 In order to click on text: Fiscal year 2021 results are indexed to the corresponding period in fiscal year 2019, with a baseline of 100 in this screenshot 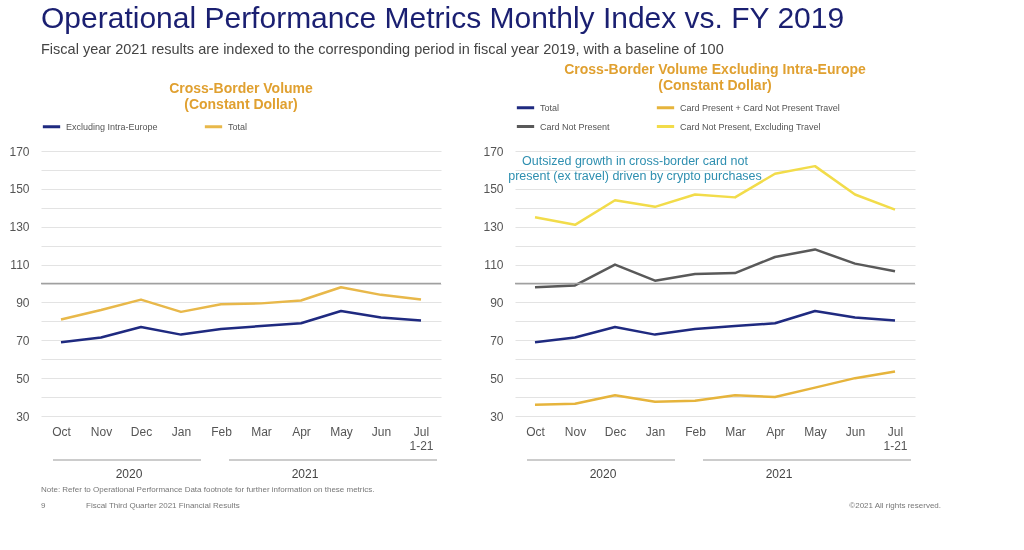, I will do `click(382, 49)`.